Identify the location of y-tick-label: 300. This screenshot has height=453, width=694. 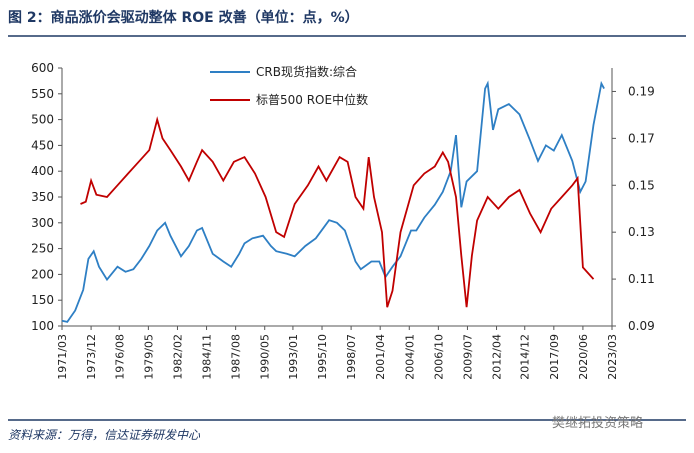
(42, 223).